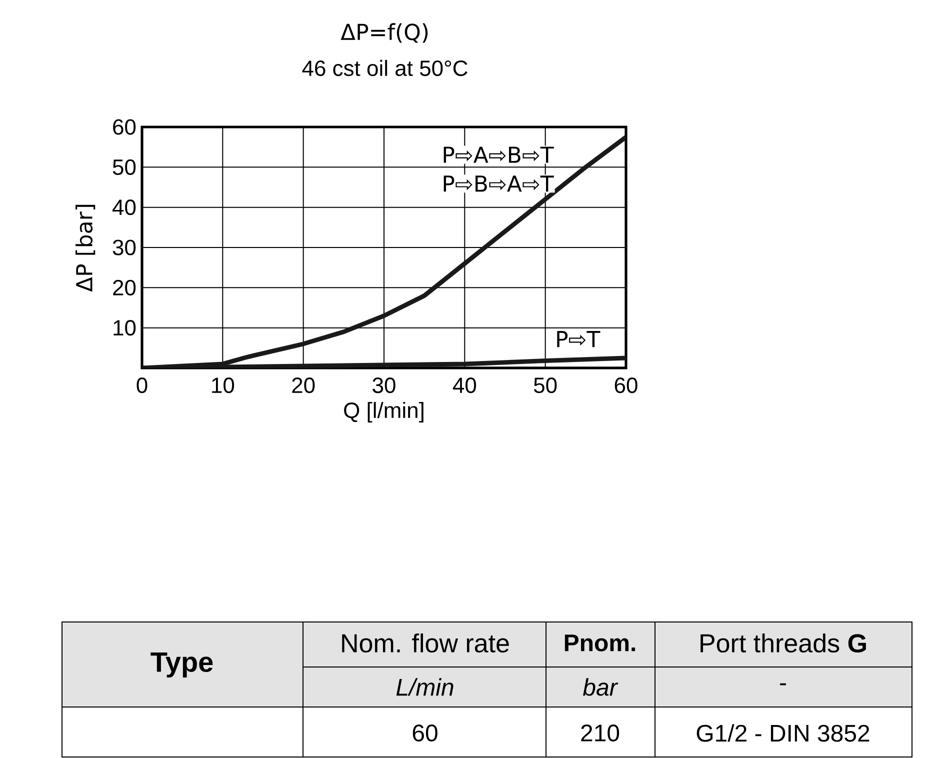 The image size is (935, 758). What do you see at coordinates (124, 127) in the screenshot?
I see `y-tick-label: 60` at bounding box center [124, 127].